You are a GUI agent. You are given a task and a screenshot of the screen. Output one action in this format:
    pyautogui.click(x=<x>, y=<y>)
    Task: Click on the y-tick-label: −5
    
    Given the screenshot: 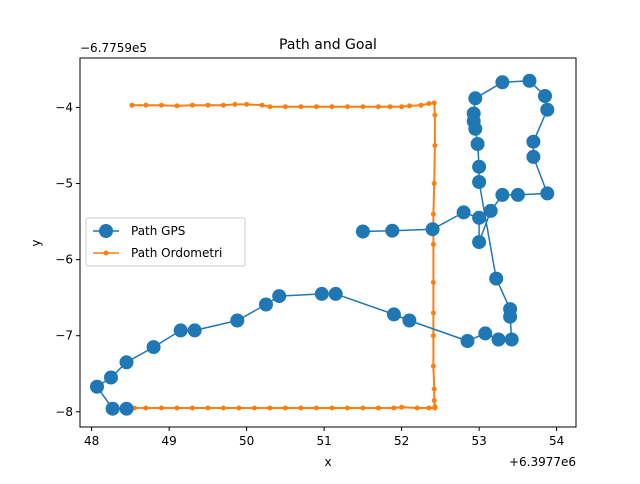 What is the action you would take?
    pyautogui.click(x=64, y=184)
    